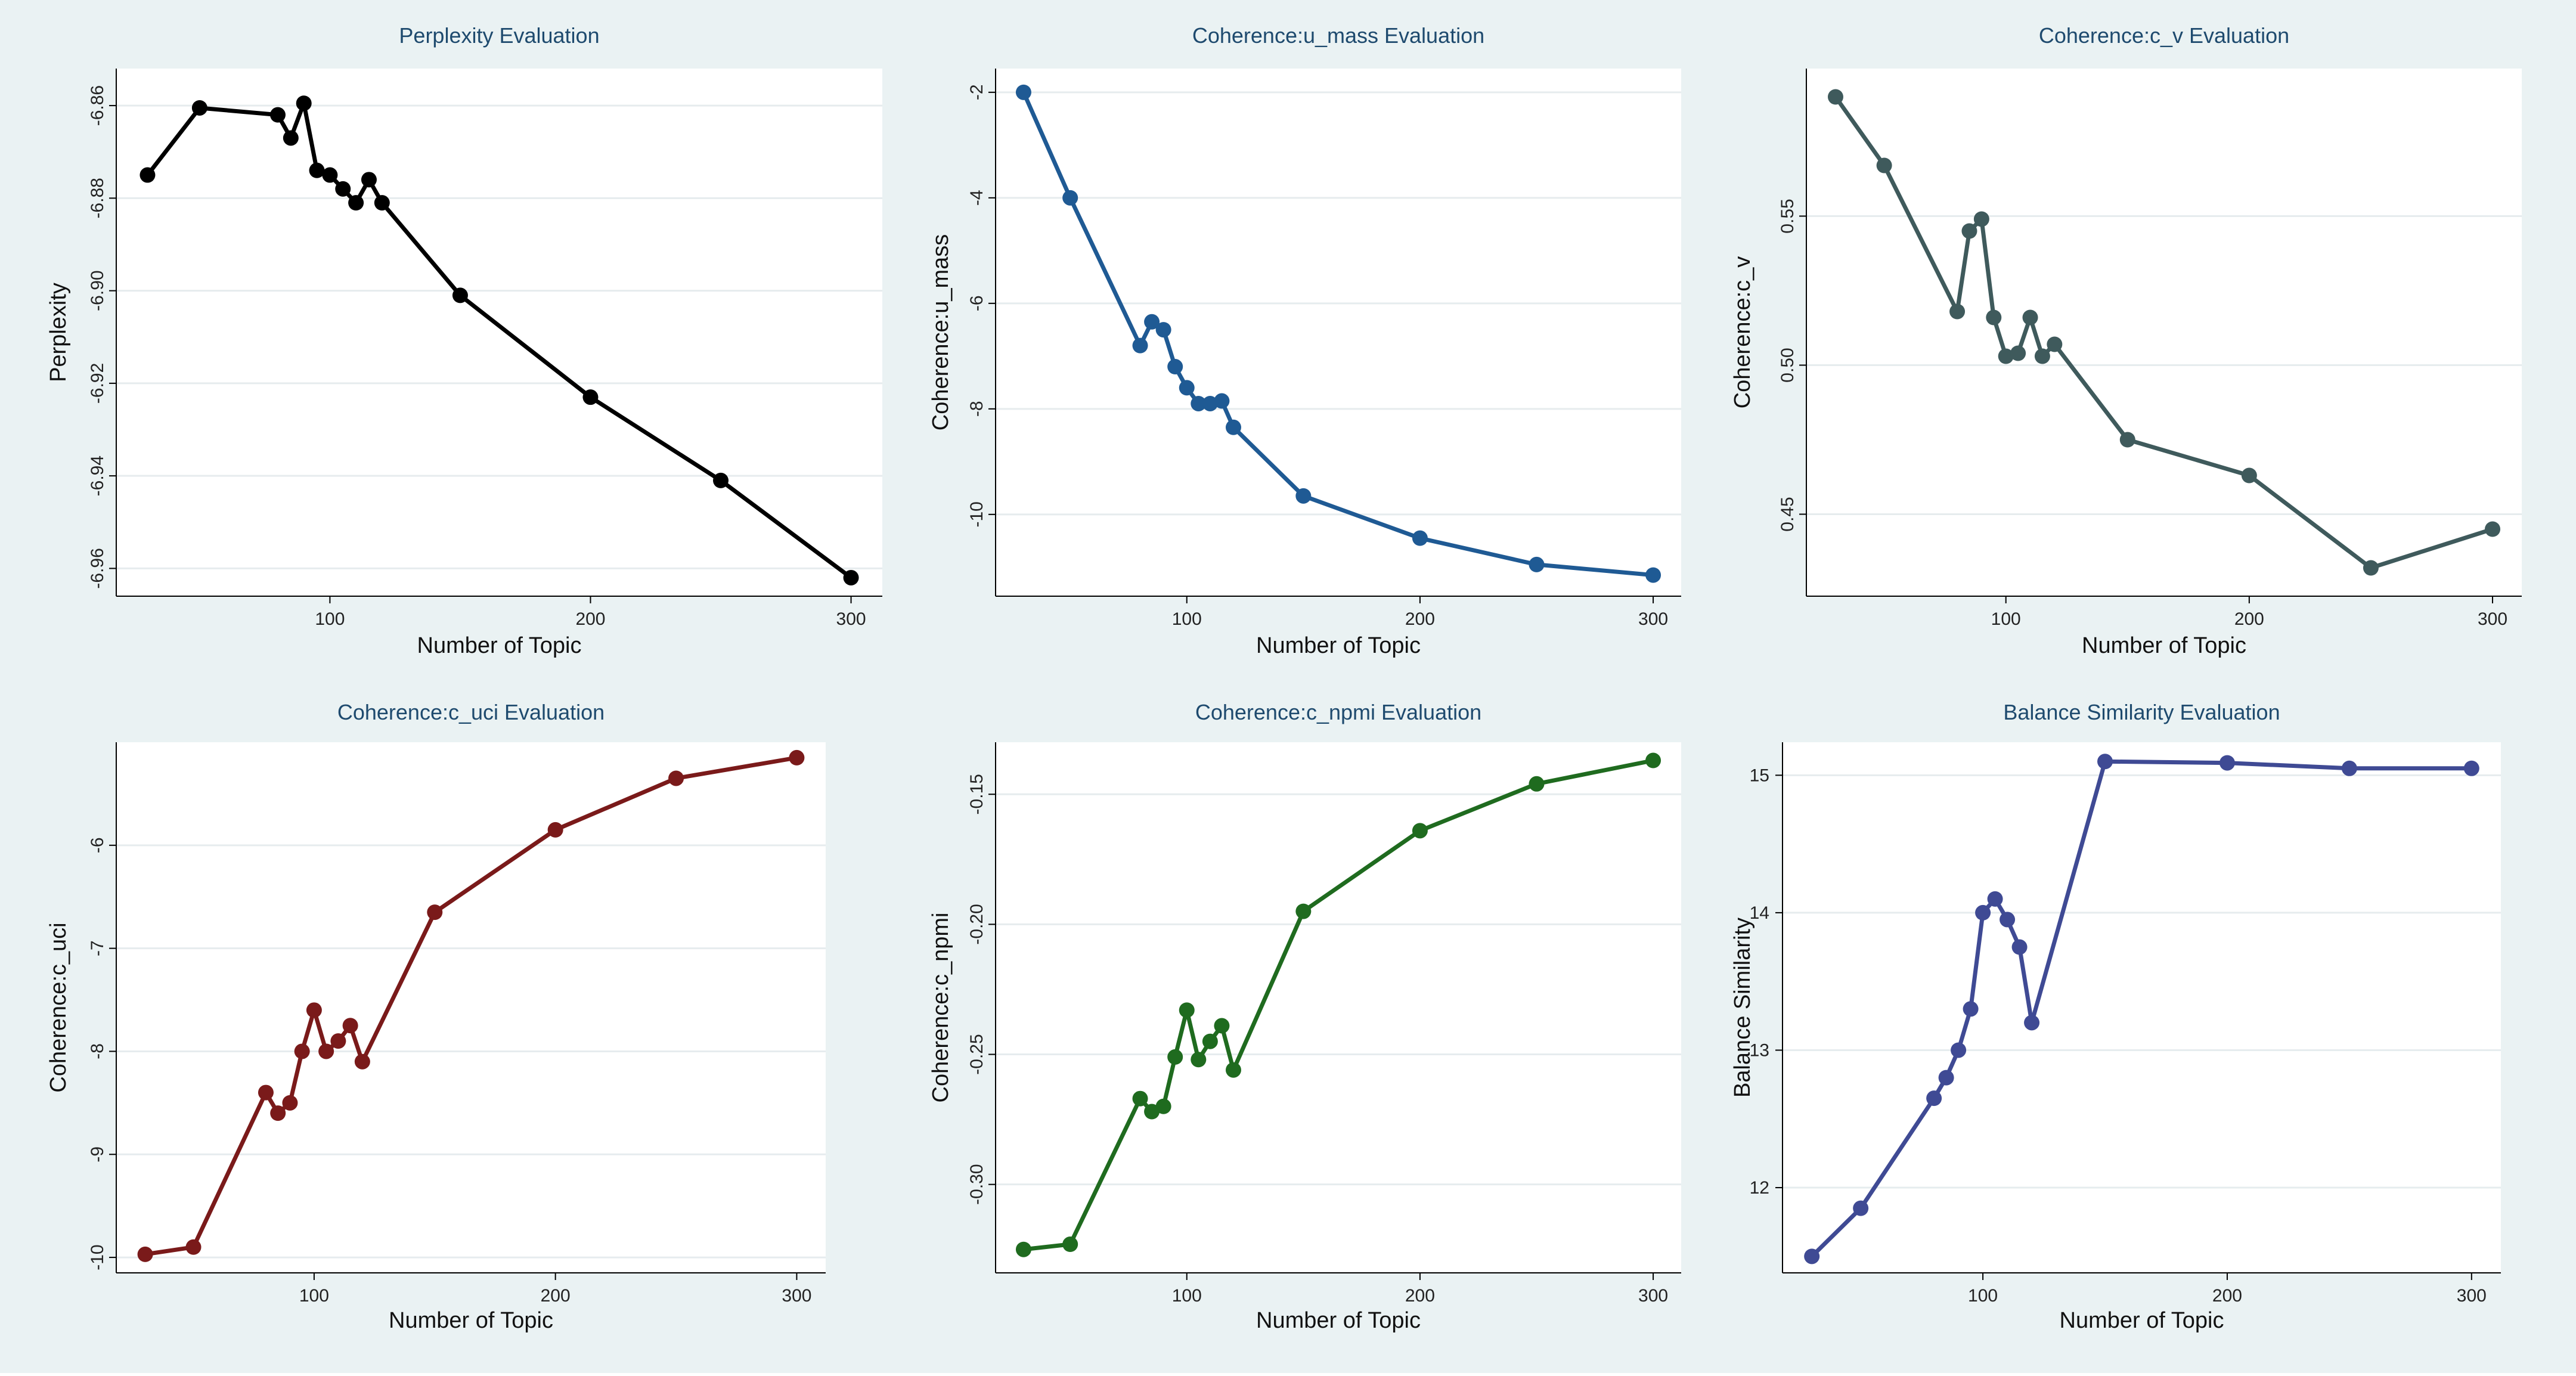  Describe the element at coordinates (1787, 365) in the screenshot. I see `chart-2-ytick-label-1: 0.50` at that location.